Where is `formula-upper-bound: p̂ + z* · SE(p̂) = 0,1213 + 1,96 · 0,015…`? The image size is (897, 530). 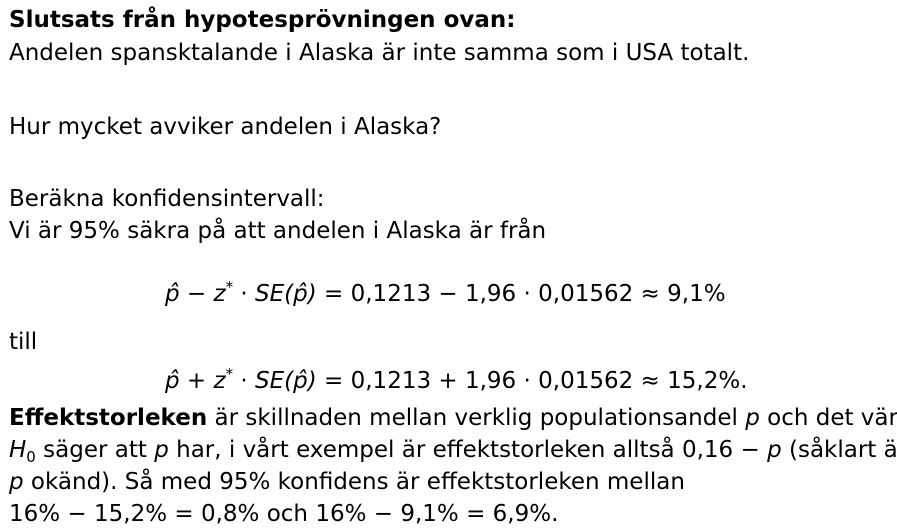
formula-upper-bound: p̂ + z* · SE(p̂) = 0,1213 + 1,96 · 0,015… is located at coordinates (456, 377).